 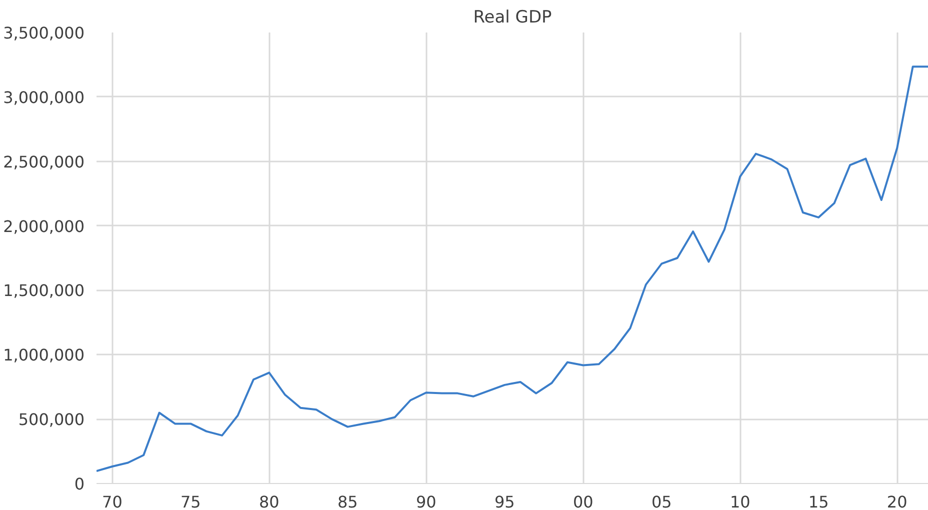 I want to click on x-tick-label: 70, so click(x=112, y=501).